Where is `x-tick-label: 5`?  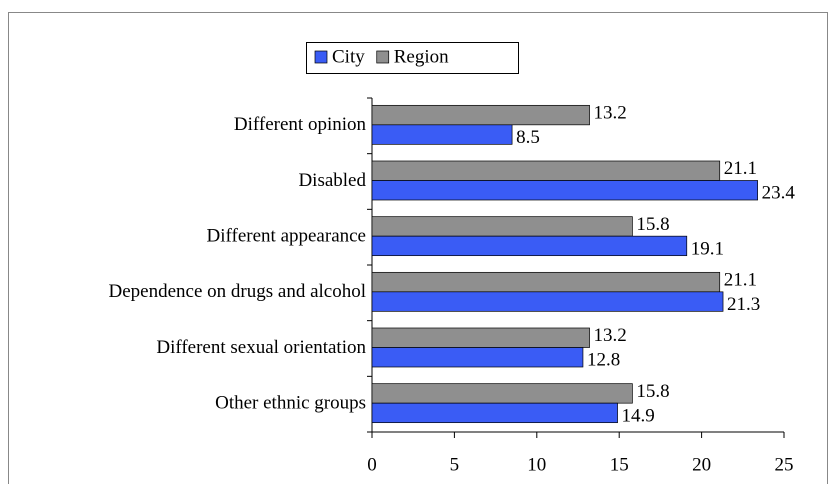
x-tick-label: 5 is located at coordinates (455, 464).